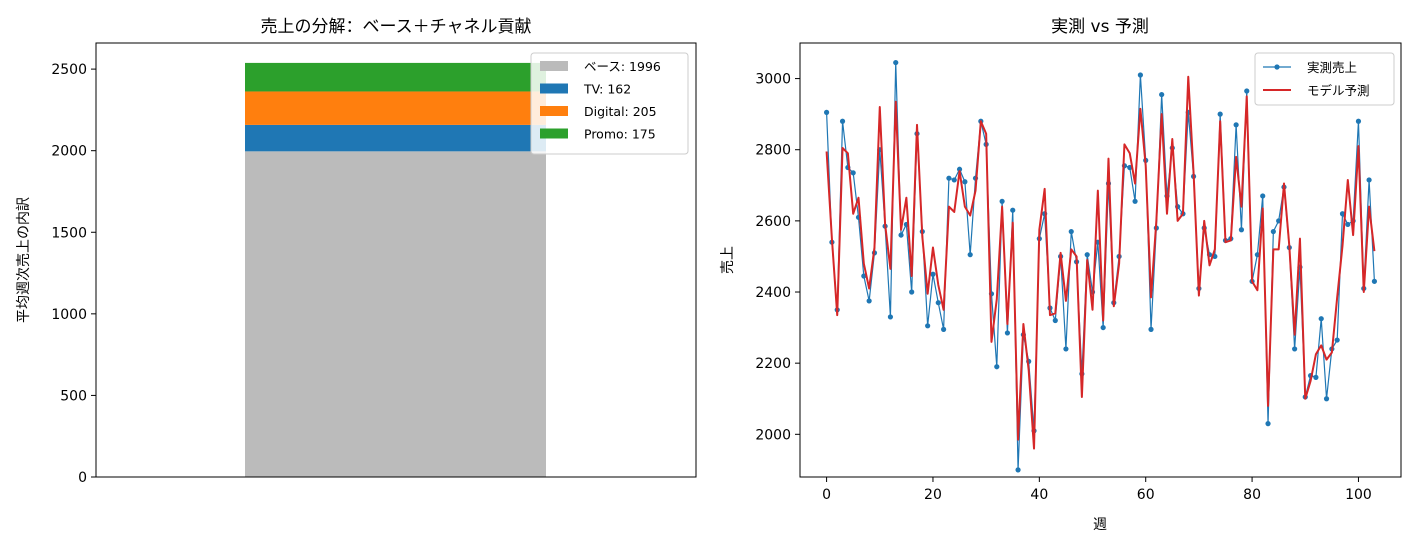  What do you see at coordinates (73, 396) in the screenshot?
I see `y-tick-label: 500` at bounding box center [73, 396].